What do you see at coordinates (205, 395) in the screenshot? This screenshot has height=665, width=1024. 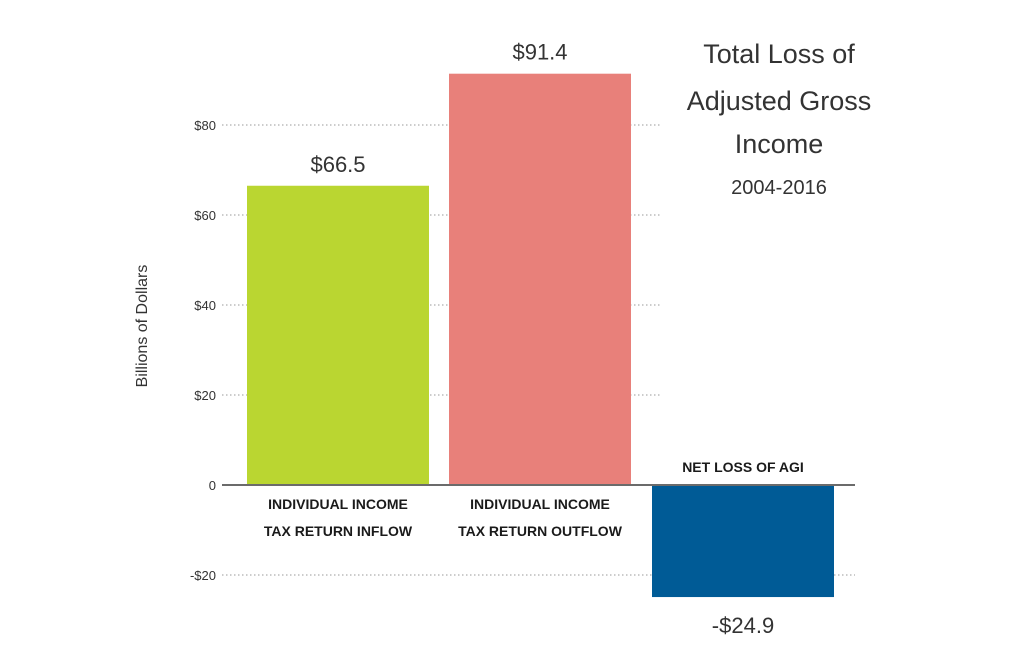 I see `y-tick-label: $20` at bounding box center [205, 395].